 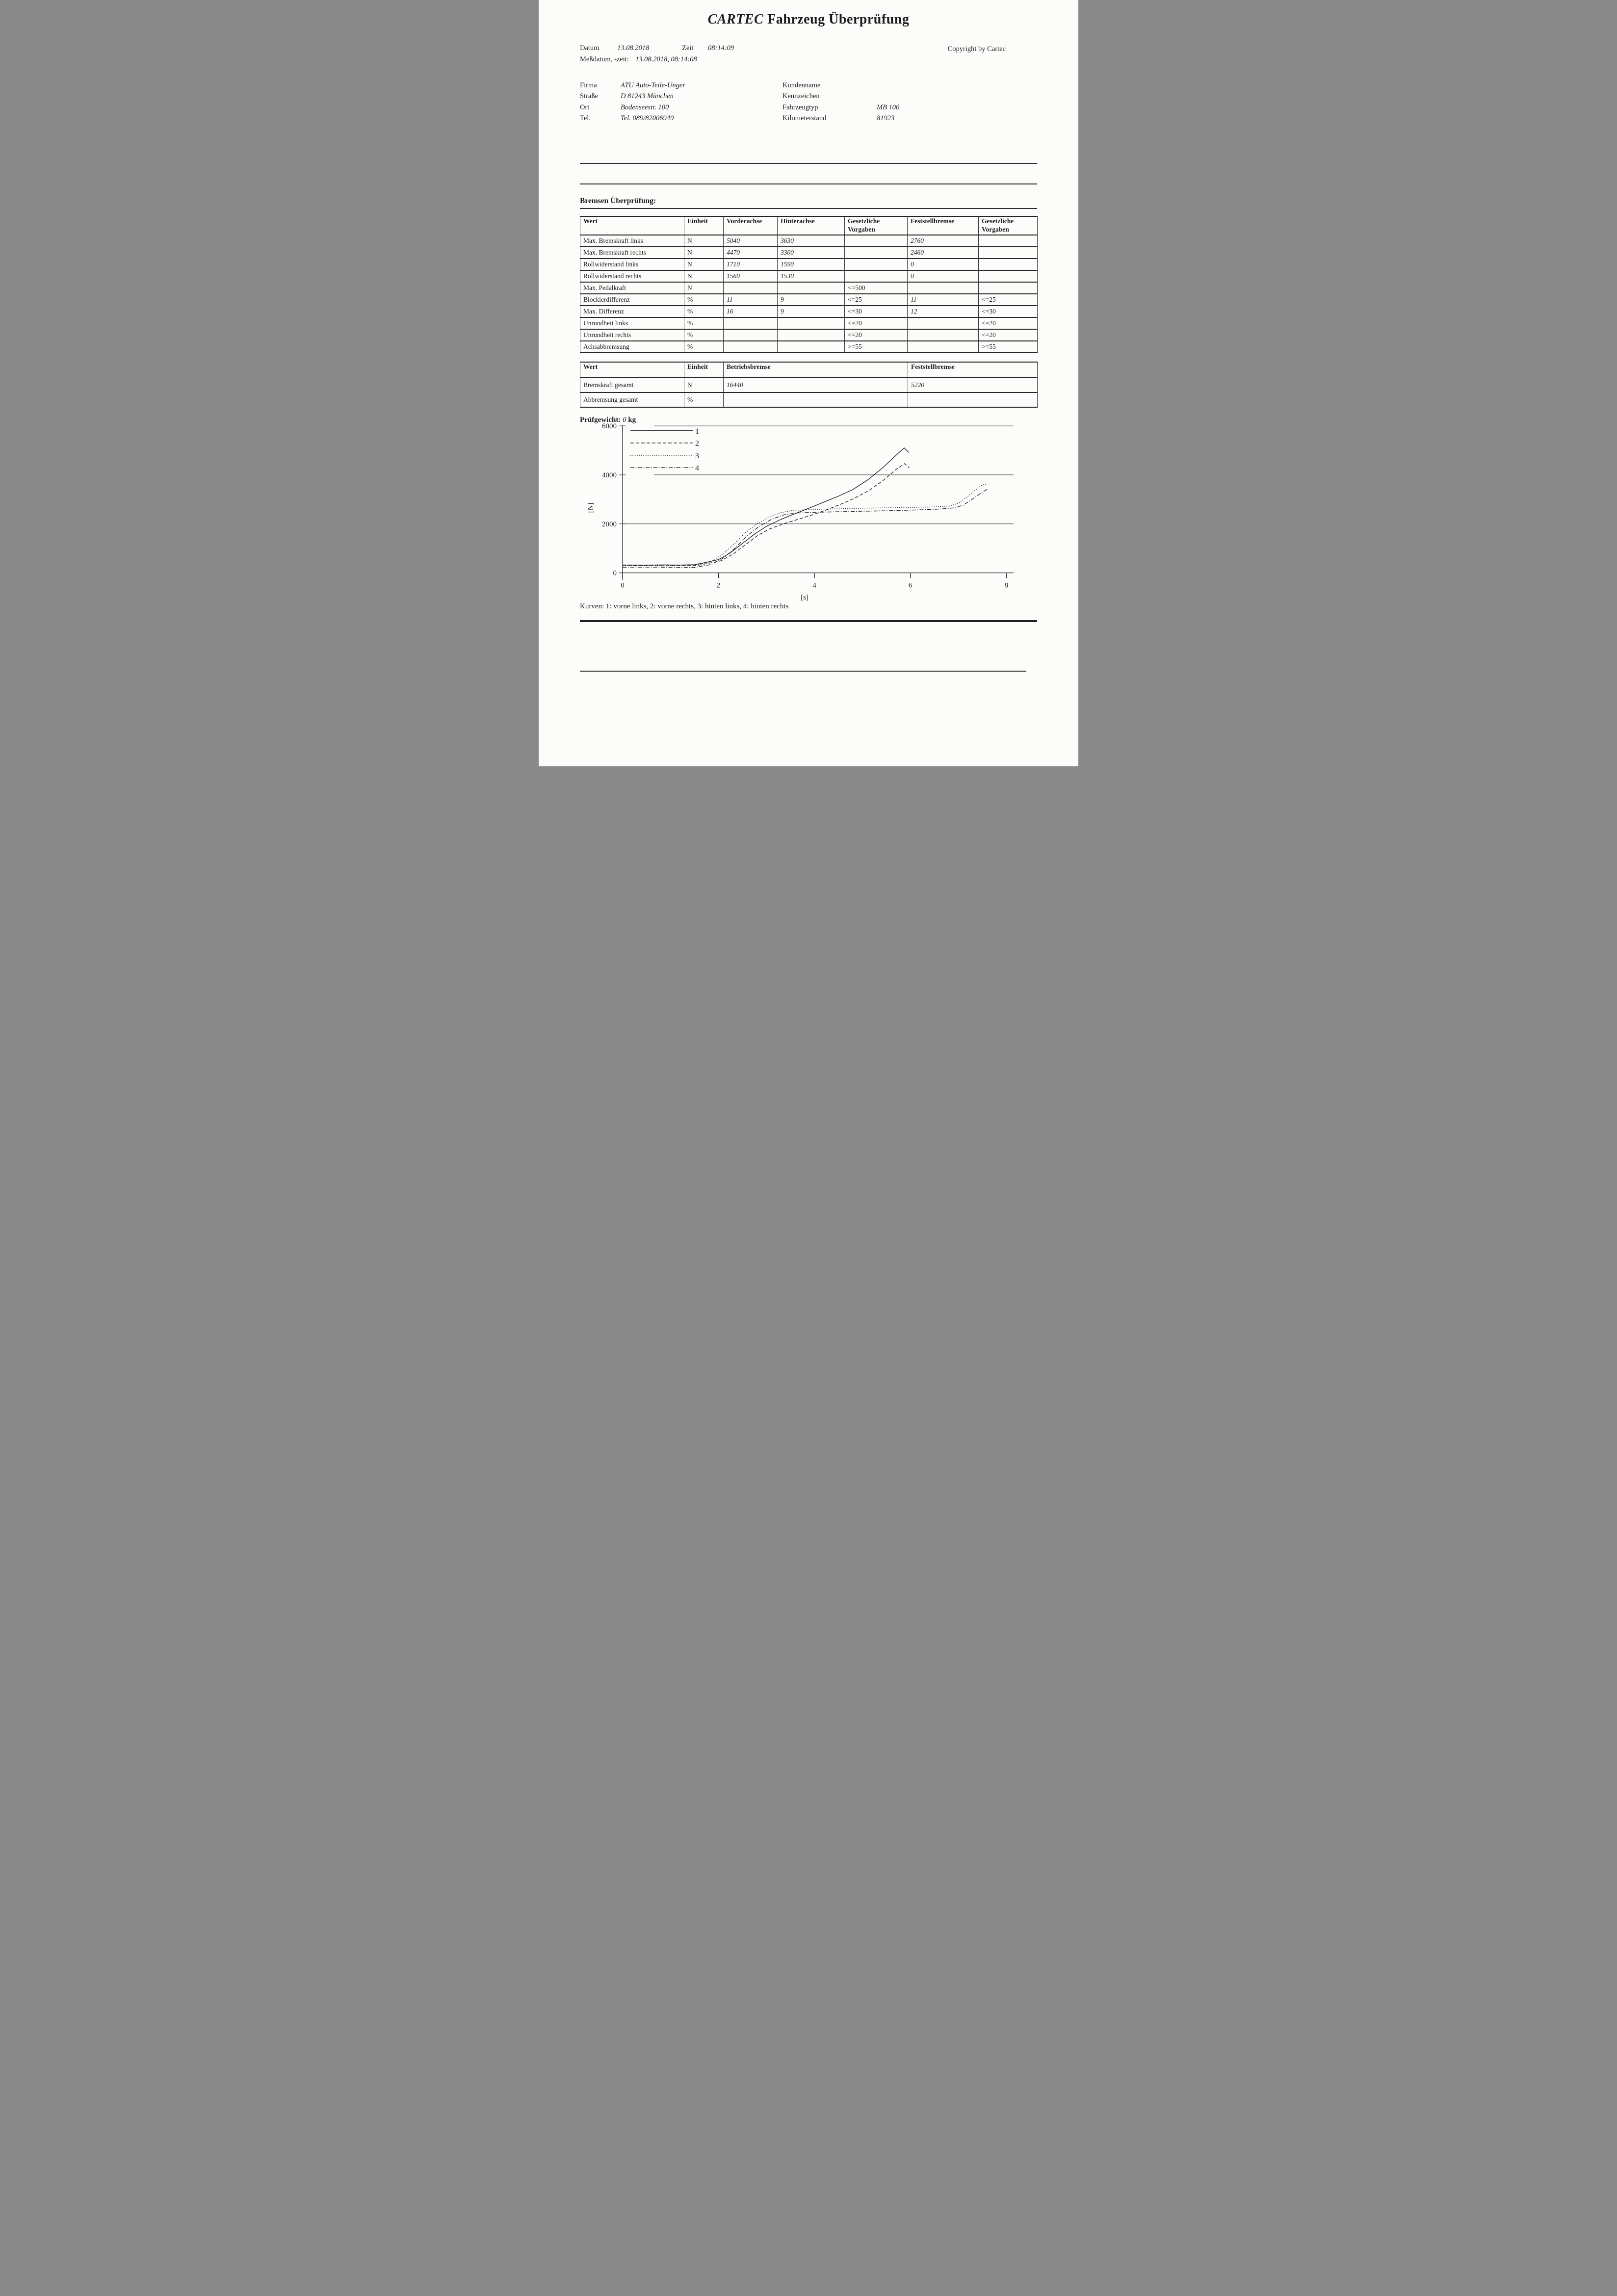 I want to click on kilometerstand-row: Kilometerstand 81923, so click(x=885, y=119).